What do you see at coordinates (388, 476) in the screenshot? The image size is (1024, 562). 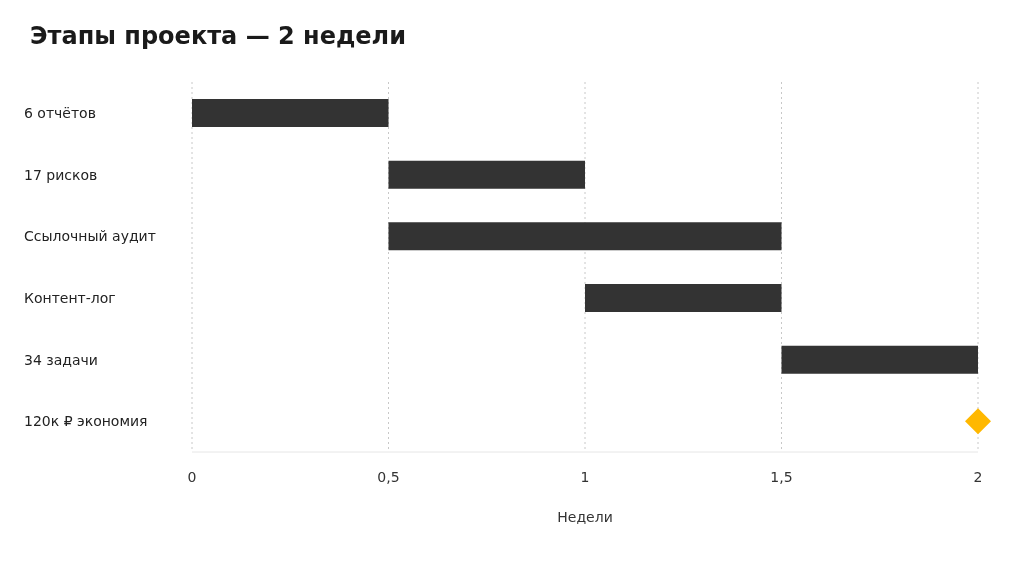 I see `x-tick-label: 0,5` at bounding box center [388, 476].